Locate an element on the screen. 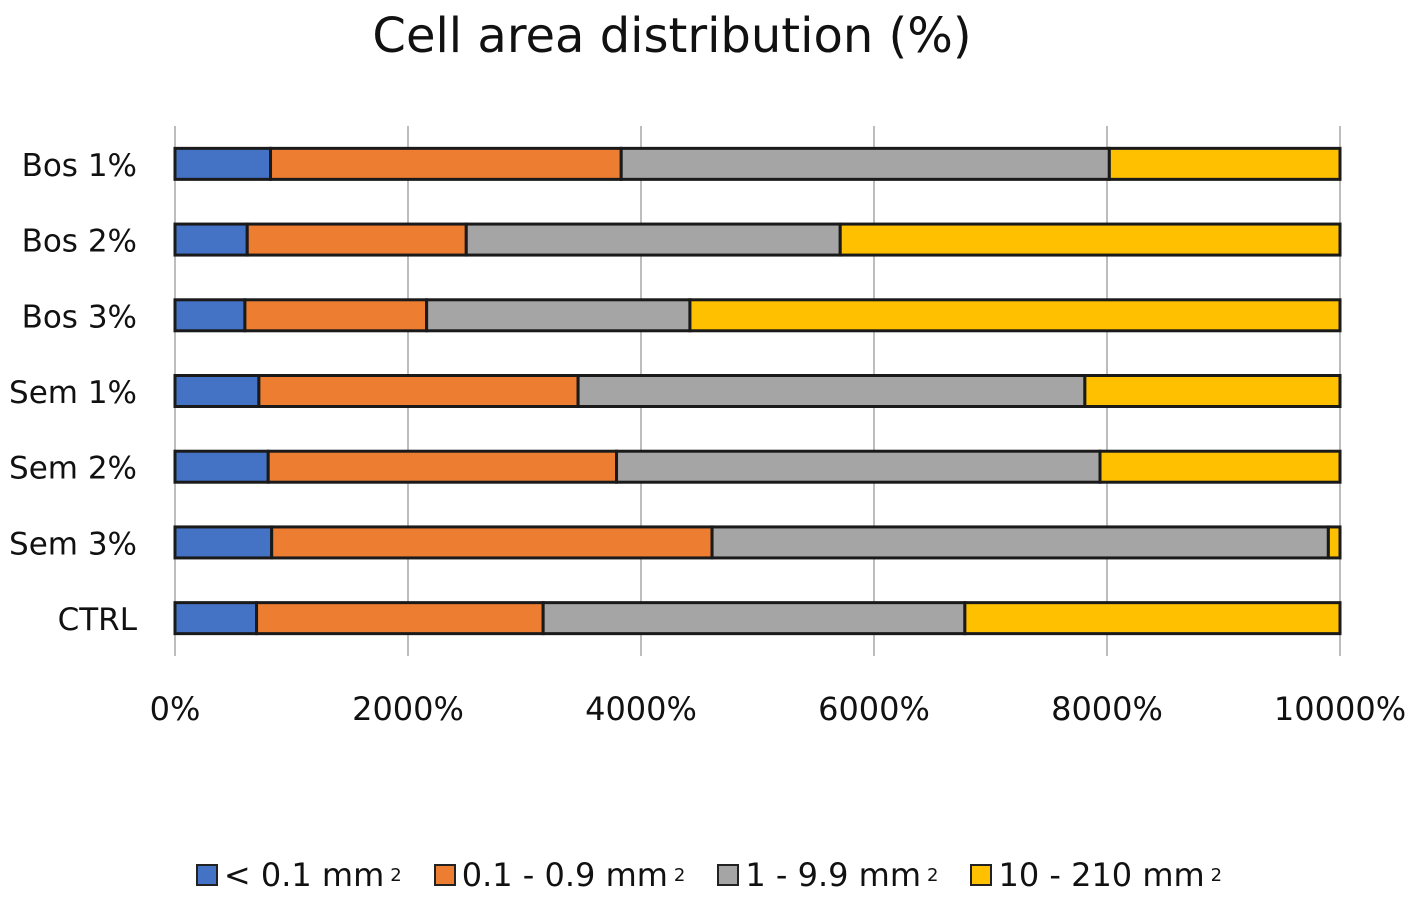  x-tick-label: 0% is located at coordinates (175, 709).